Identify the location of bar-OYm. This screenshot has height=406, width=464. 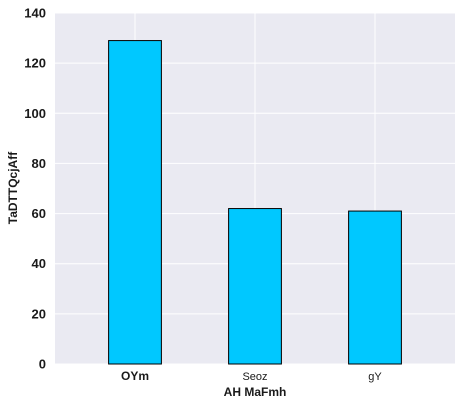
(135, 202).